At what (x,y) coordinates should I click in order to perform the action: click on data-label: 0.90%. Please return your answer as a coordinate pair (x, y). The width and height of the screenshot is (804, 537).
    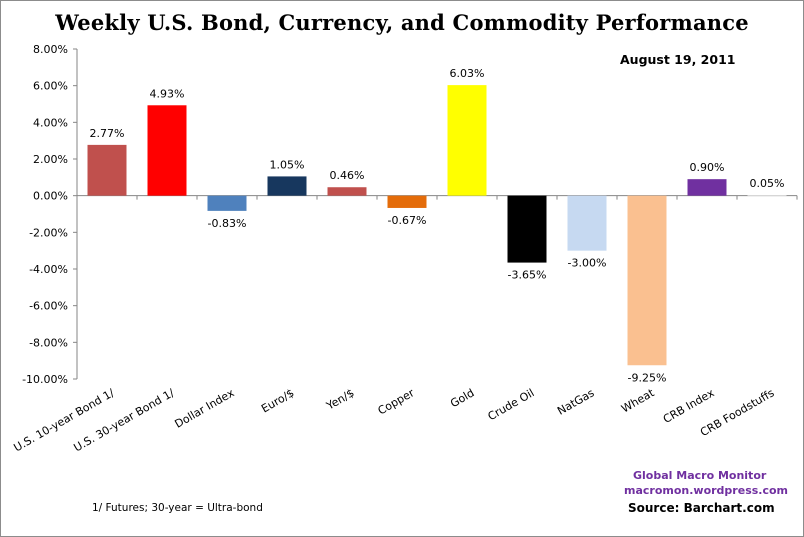
    Looking at the image, I should click on (707, 167).